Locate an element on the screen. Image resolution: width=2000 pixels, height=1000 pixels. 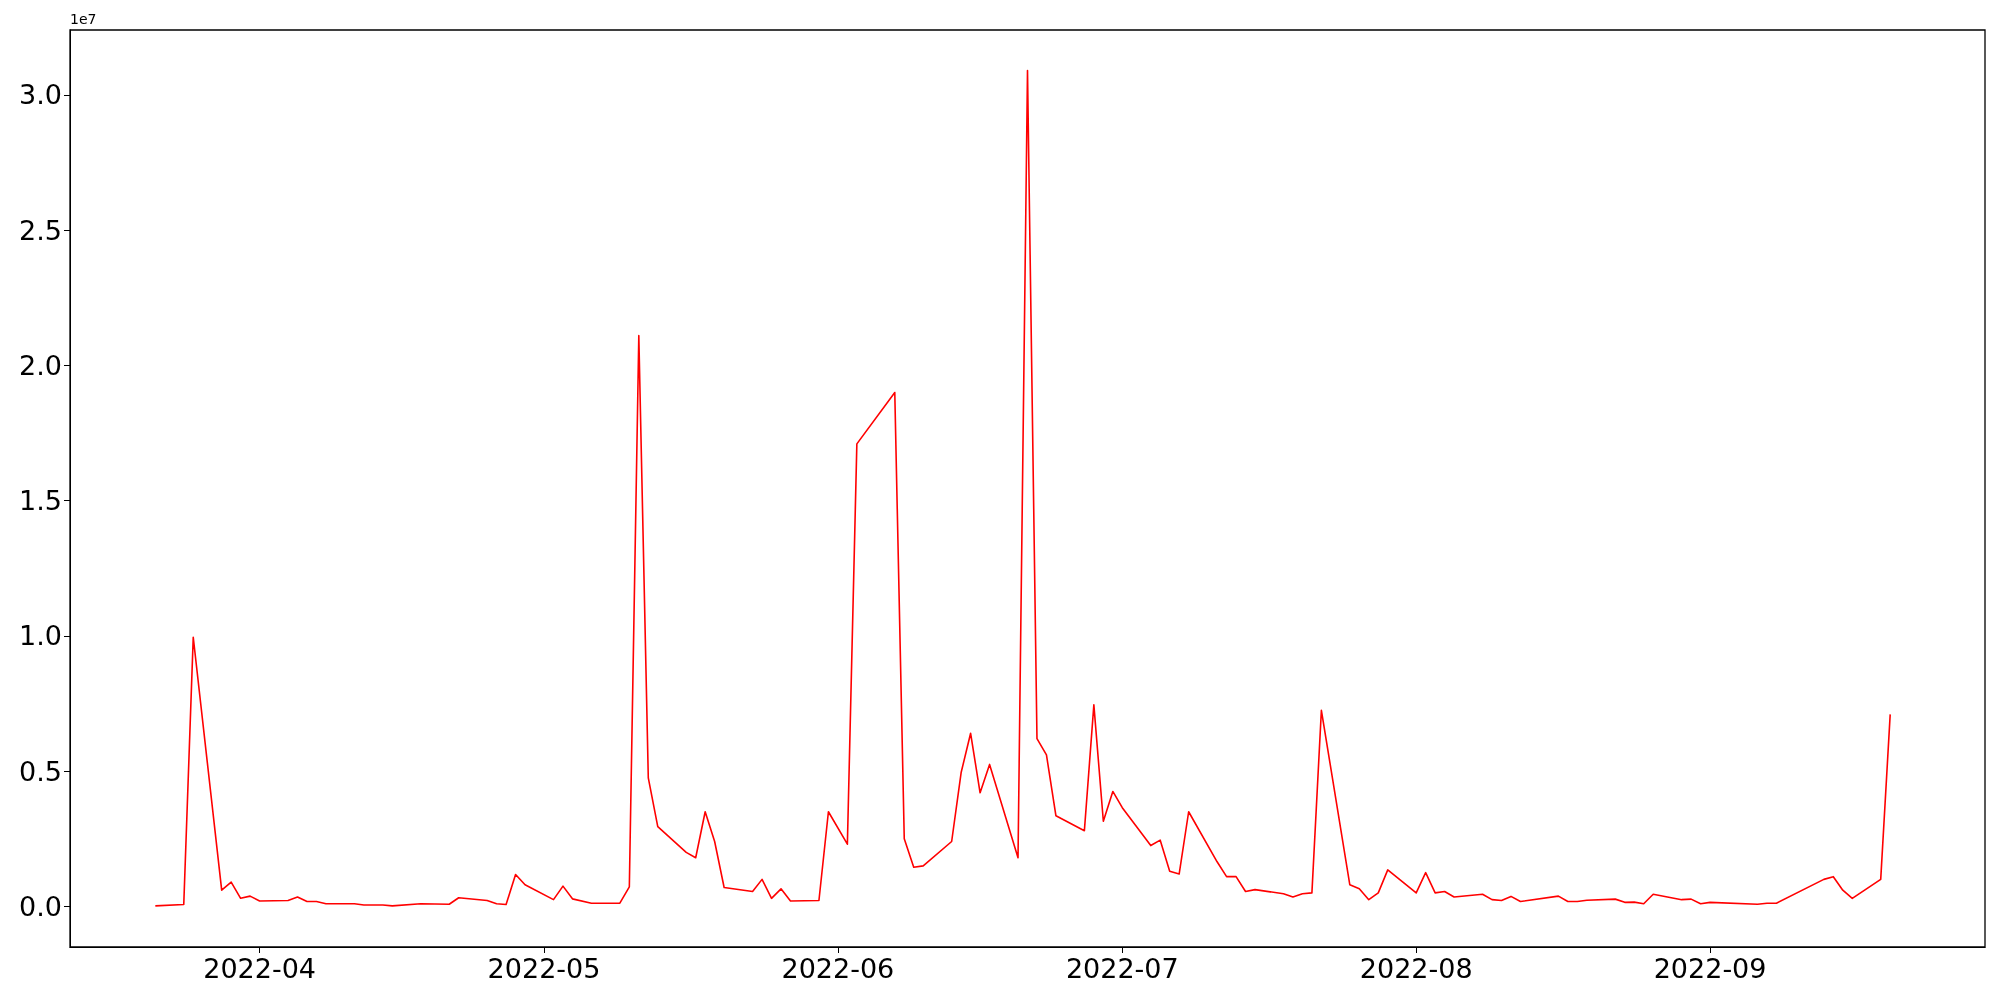
x-tick-label: 2022-08 is located at coordinates (1416, 968).